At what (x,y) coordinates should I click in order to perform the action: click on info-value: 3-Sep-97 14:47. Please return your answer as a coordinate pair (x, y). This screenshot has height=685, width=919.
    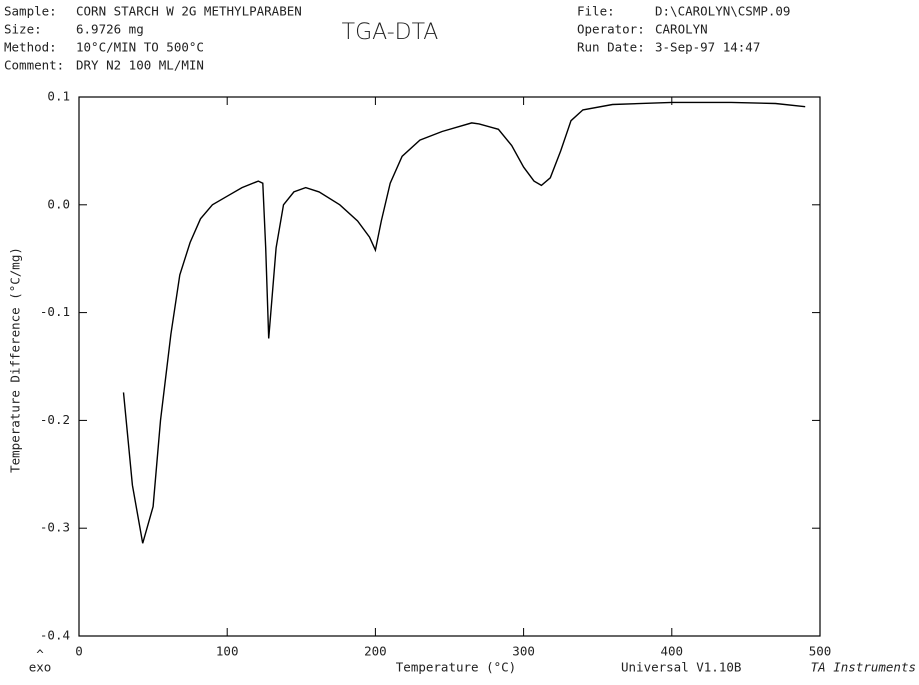
    Looking at the image, I should click on (707, 47).